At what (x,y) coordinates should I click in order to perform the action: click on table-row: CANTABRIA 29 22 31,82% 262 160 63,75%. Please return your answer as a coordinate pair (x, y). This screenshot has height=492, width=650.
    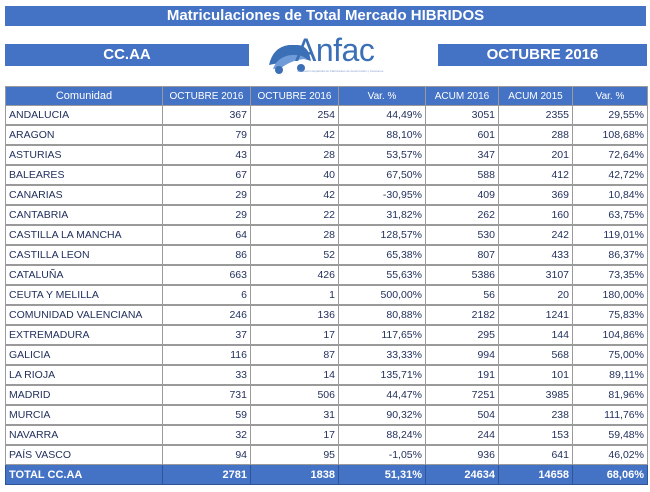
    Looking at the image, I should click on (326, 215).